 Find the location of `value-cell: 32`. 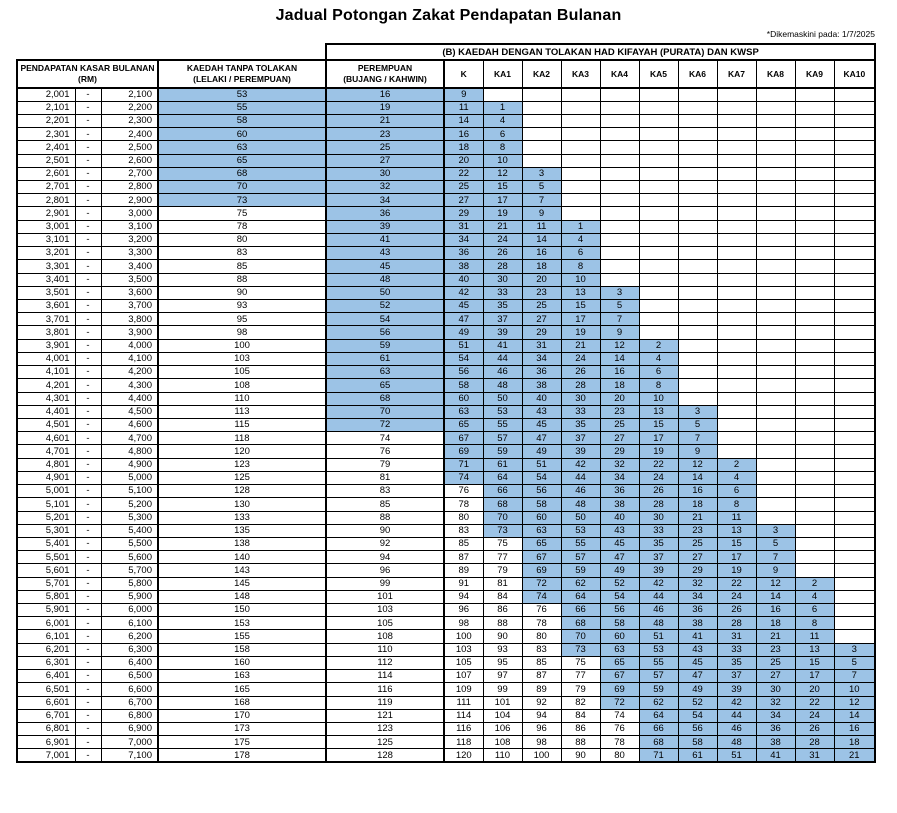

value-cell: 32 is located at coordinates (775, 702).